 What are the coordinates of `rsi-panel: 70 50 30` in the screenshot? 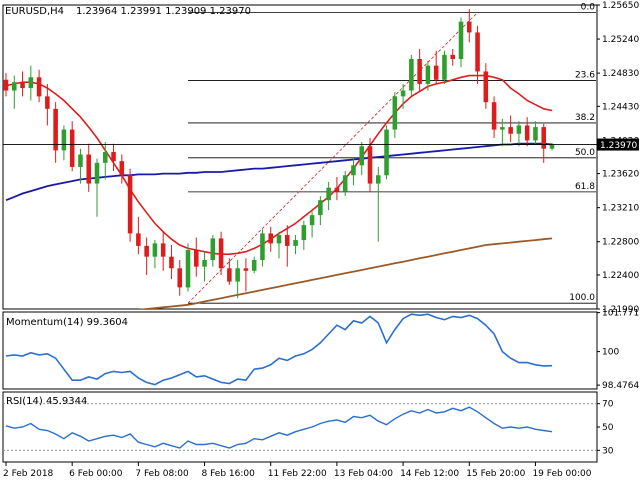 It's located at (308, 427).